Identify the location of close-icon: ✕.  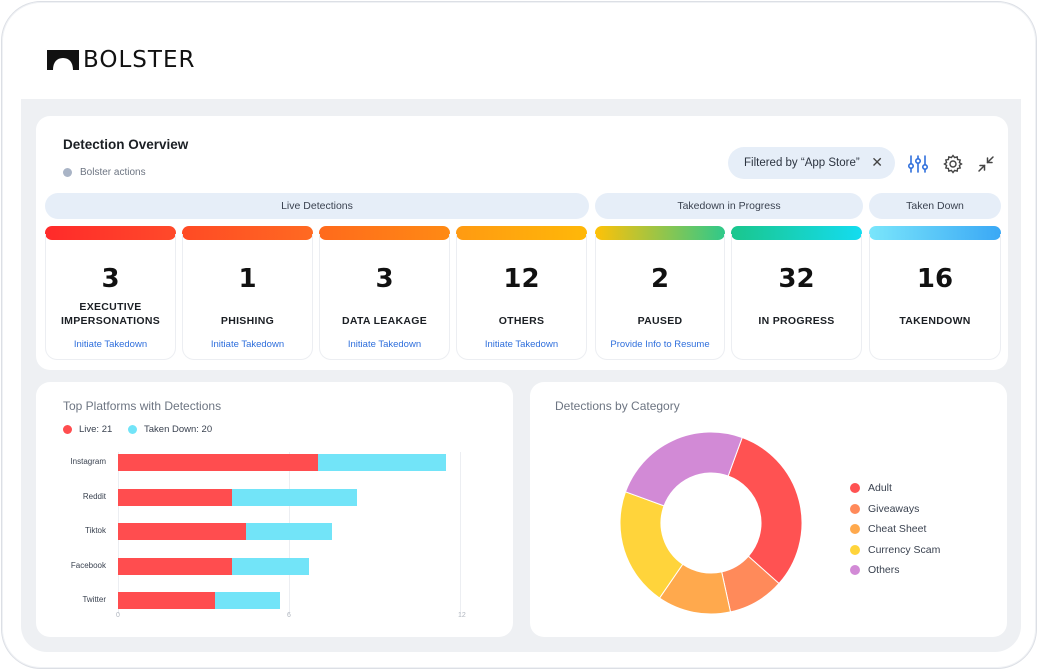
(877, 162).